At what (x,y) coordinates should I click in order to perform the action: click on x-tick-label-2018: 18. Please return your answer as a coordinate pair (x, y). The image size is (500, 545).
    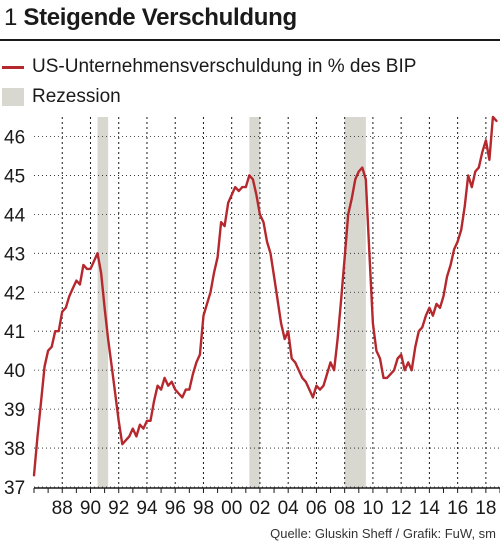
    Looking at the image, I should click on (485, 508).